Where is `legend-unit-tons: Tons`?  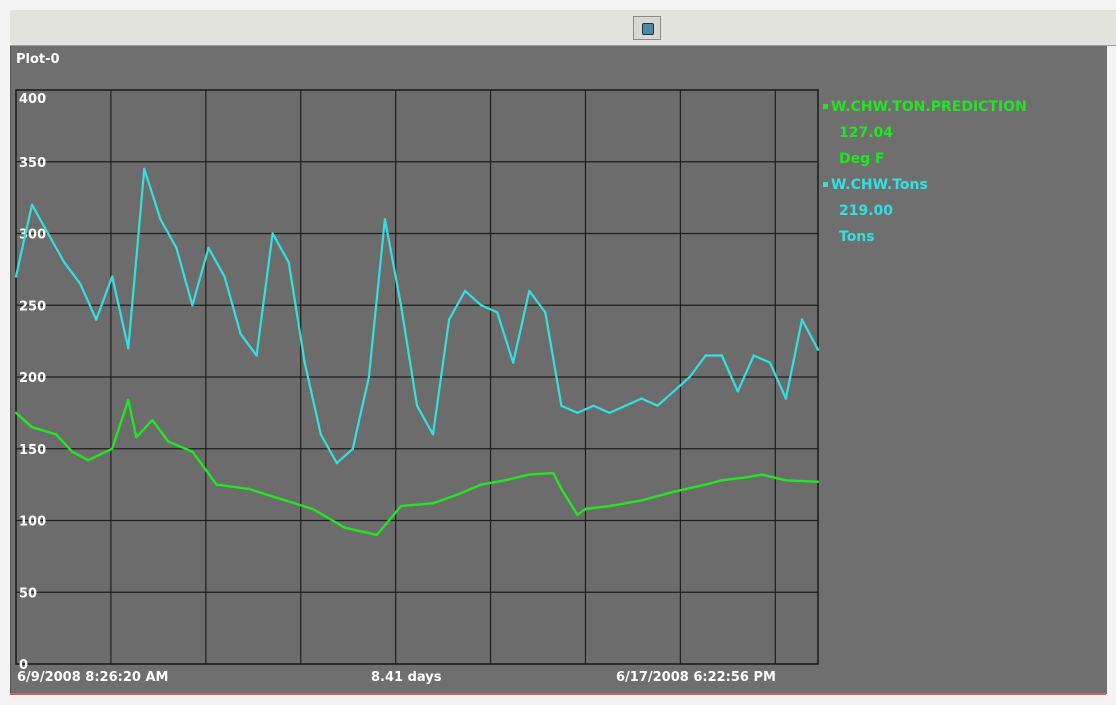 legend-unit-tons: Tons is located at coordinates (857, 237).